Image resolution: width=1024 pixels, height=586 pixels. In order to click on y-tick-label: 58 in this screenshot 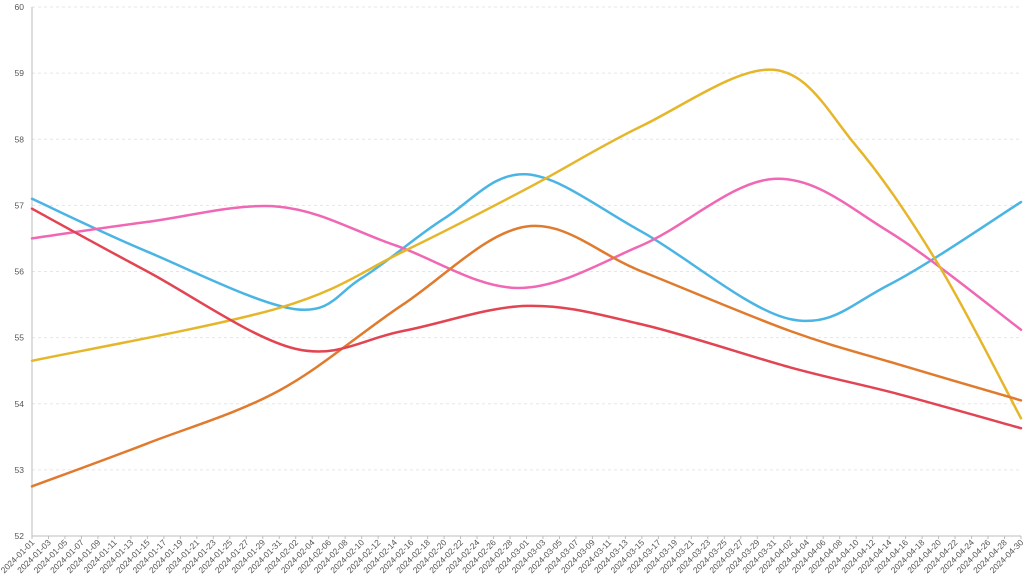, I will do `click(20, 139)`.